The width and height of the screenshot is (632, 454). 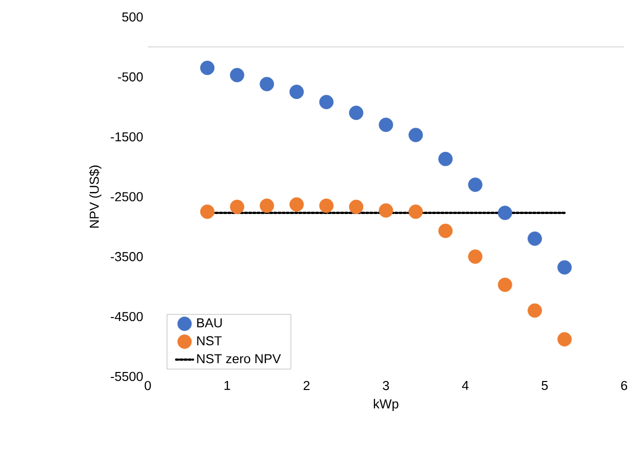 I want to click on y-tick-label: -4500, so click(x=126, y=316).